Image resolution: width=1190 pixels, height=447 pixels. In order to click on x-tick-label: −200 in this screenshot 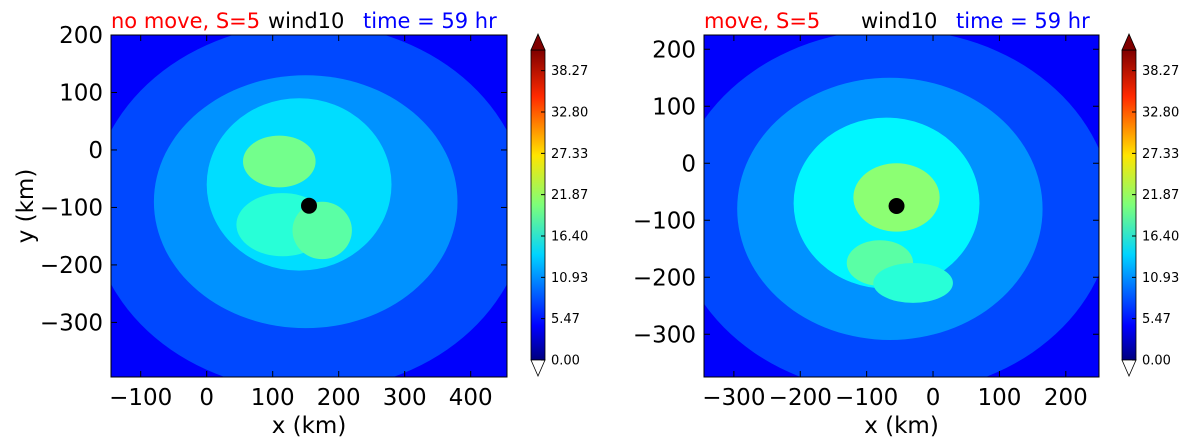, I will do `click(800, 398)`.